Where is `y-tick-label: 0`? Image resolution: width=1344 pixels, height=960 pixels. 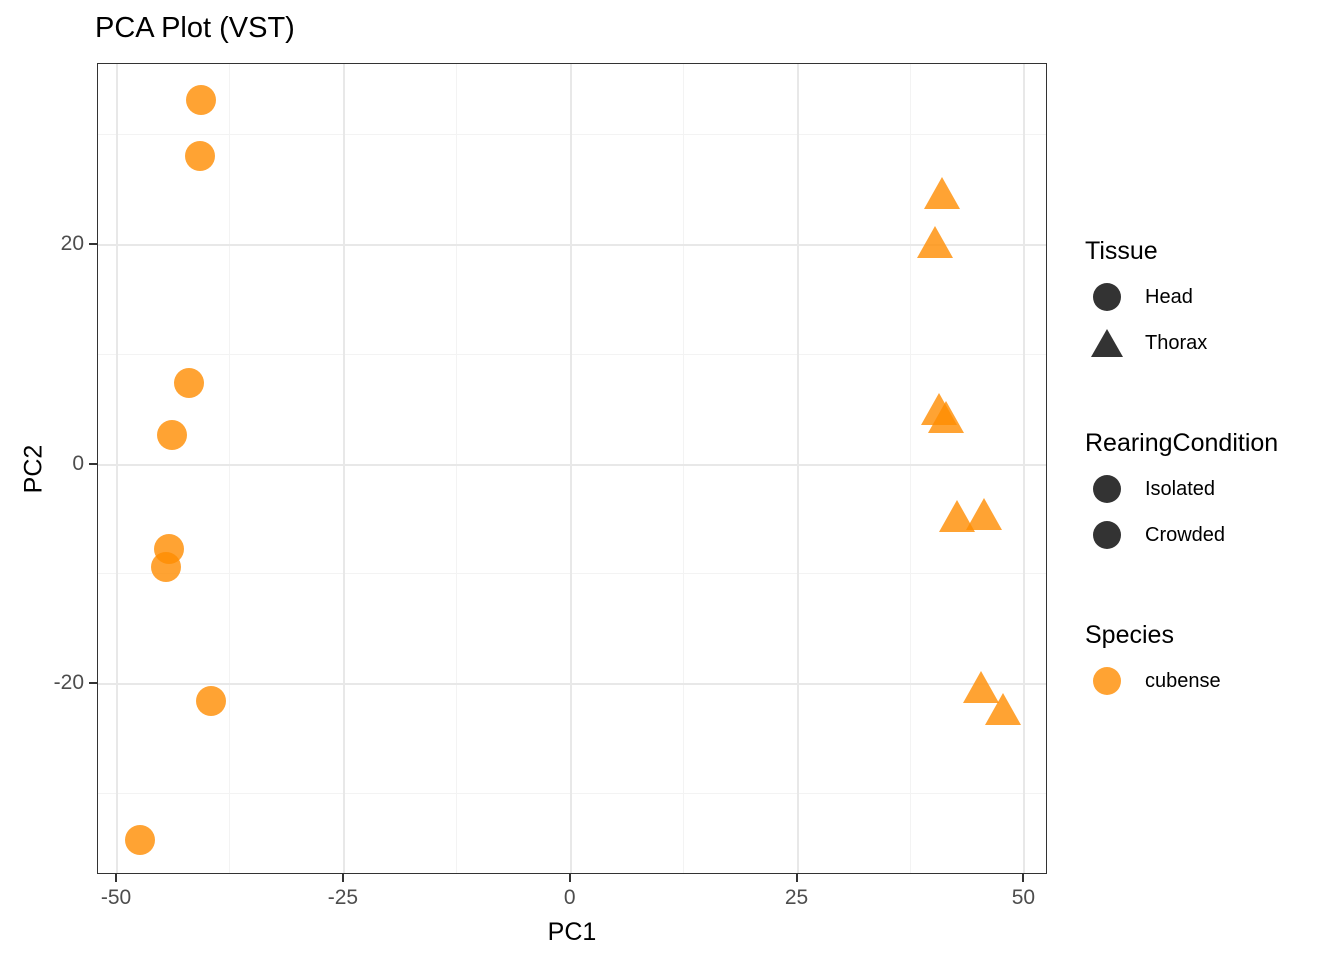 y-tick-label: 0 is located at coordinates (78, 463).